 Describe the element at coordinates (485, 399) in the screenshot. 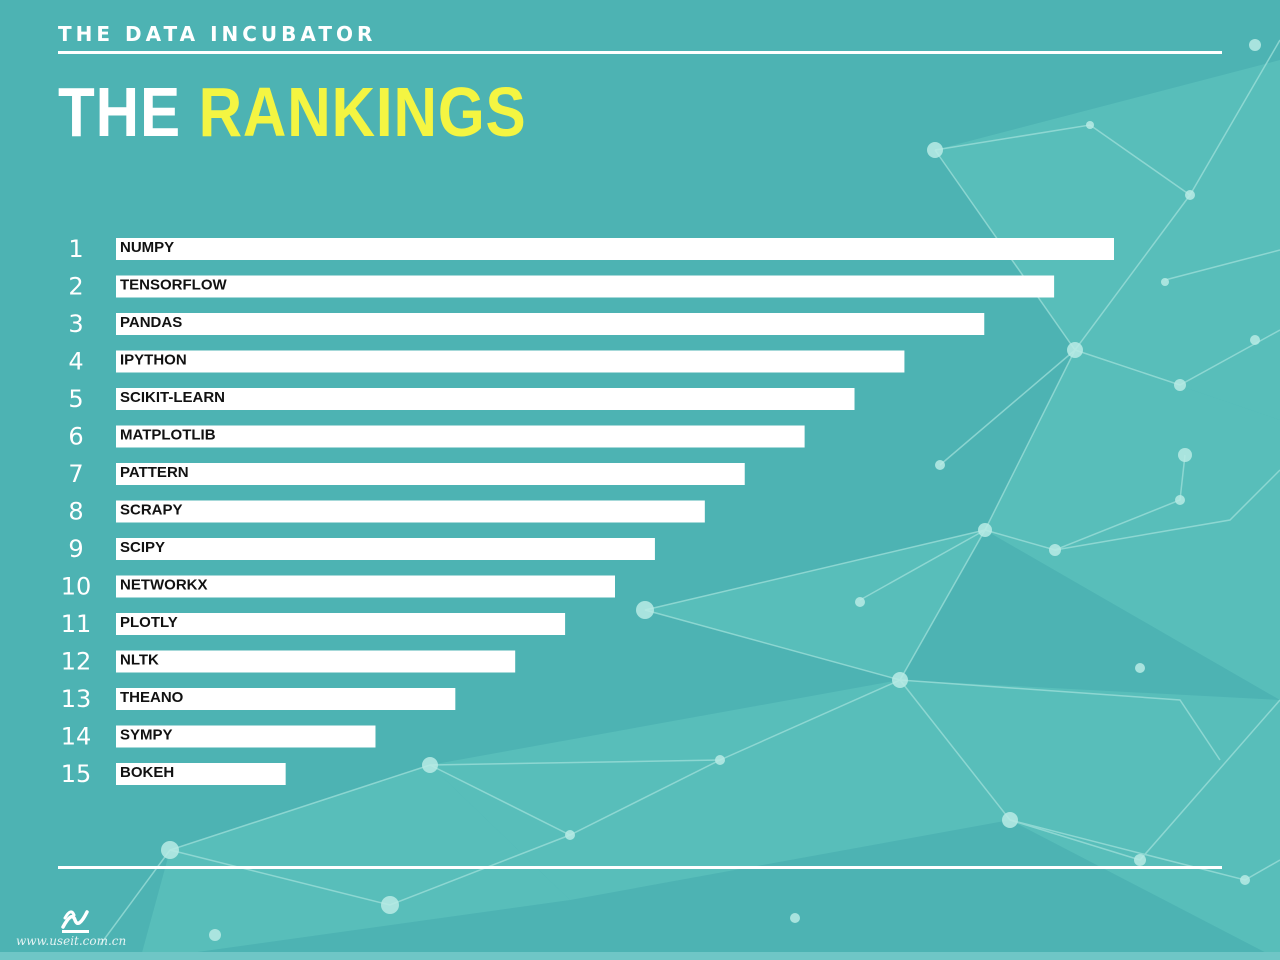

I see `bar-scikit-learn` at that location.